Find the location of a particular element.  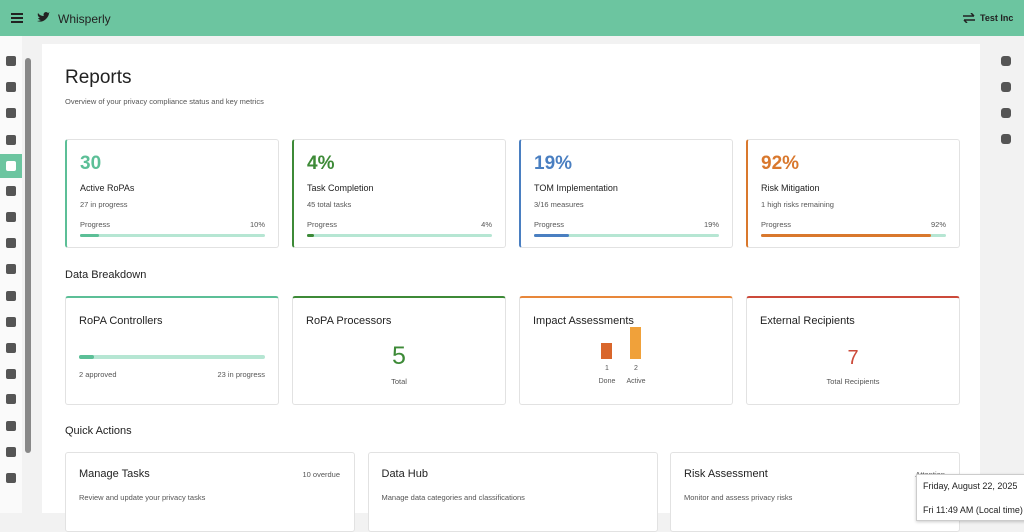

metric-value: 92% is located at coordinates (780, 163).